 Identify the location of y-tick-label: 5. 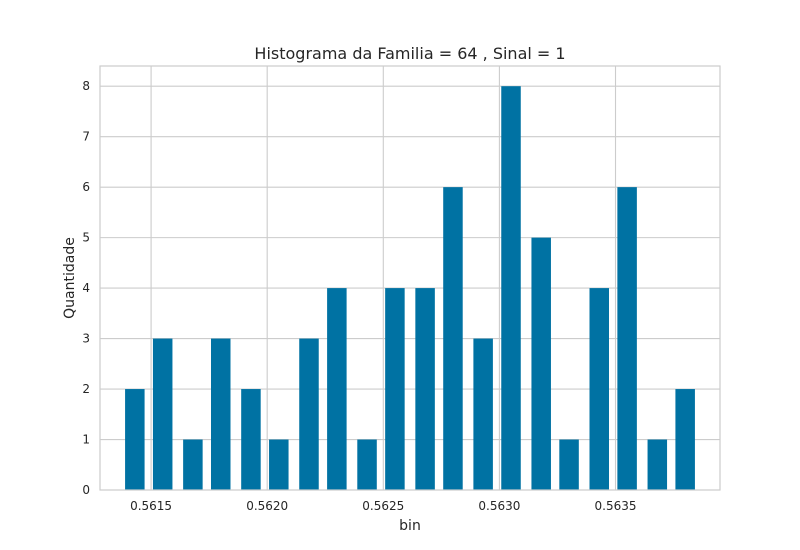
(86, 238).